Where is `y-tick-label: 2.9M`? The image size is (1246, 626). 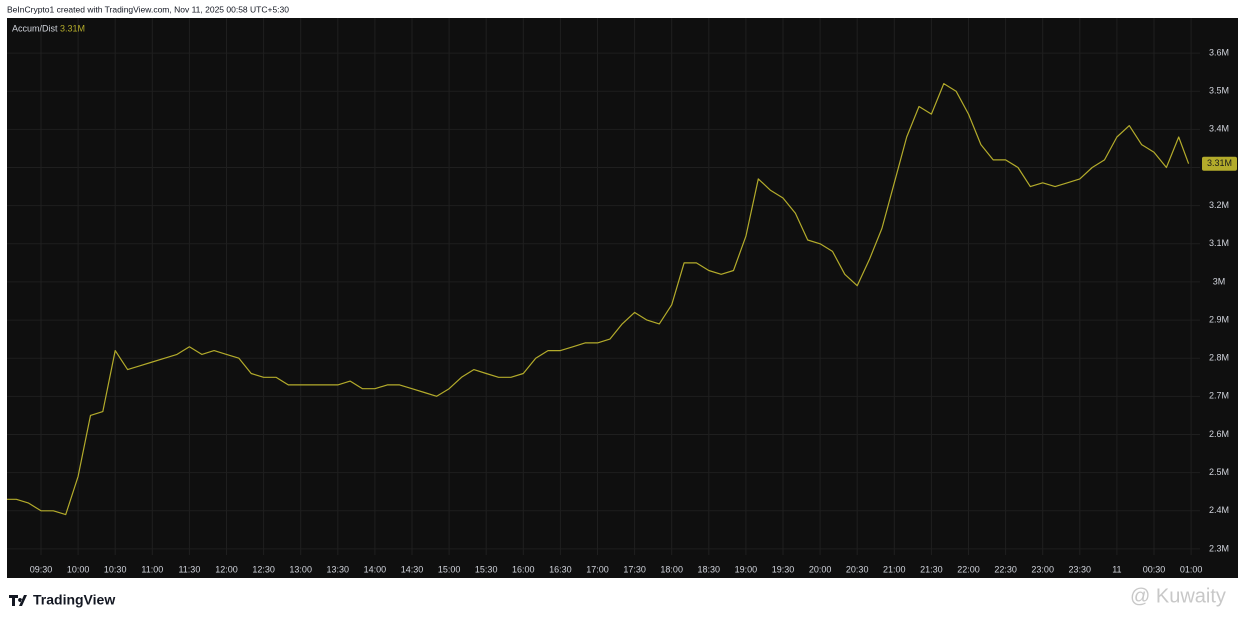
y-tick-label: 2.9M is located at coordinates (1219, 319).